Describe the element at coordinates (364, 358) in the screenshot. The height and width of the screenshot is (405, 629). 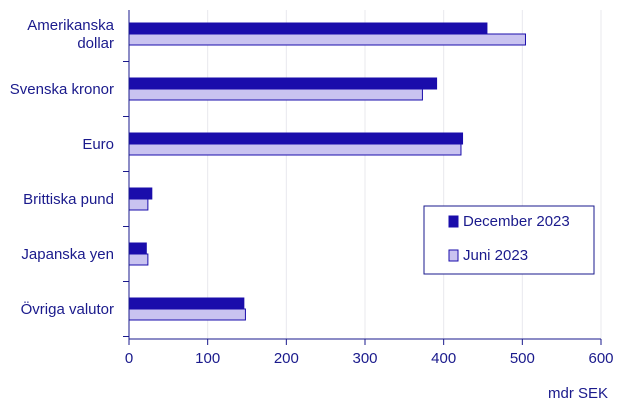
I see `x-tick-label: 300` at that location.